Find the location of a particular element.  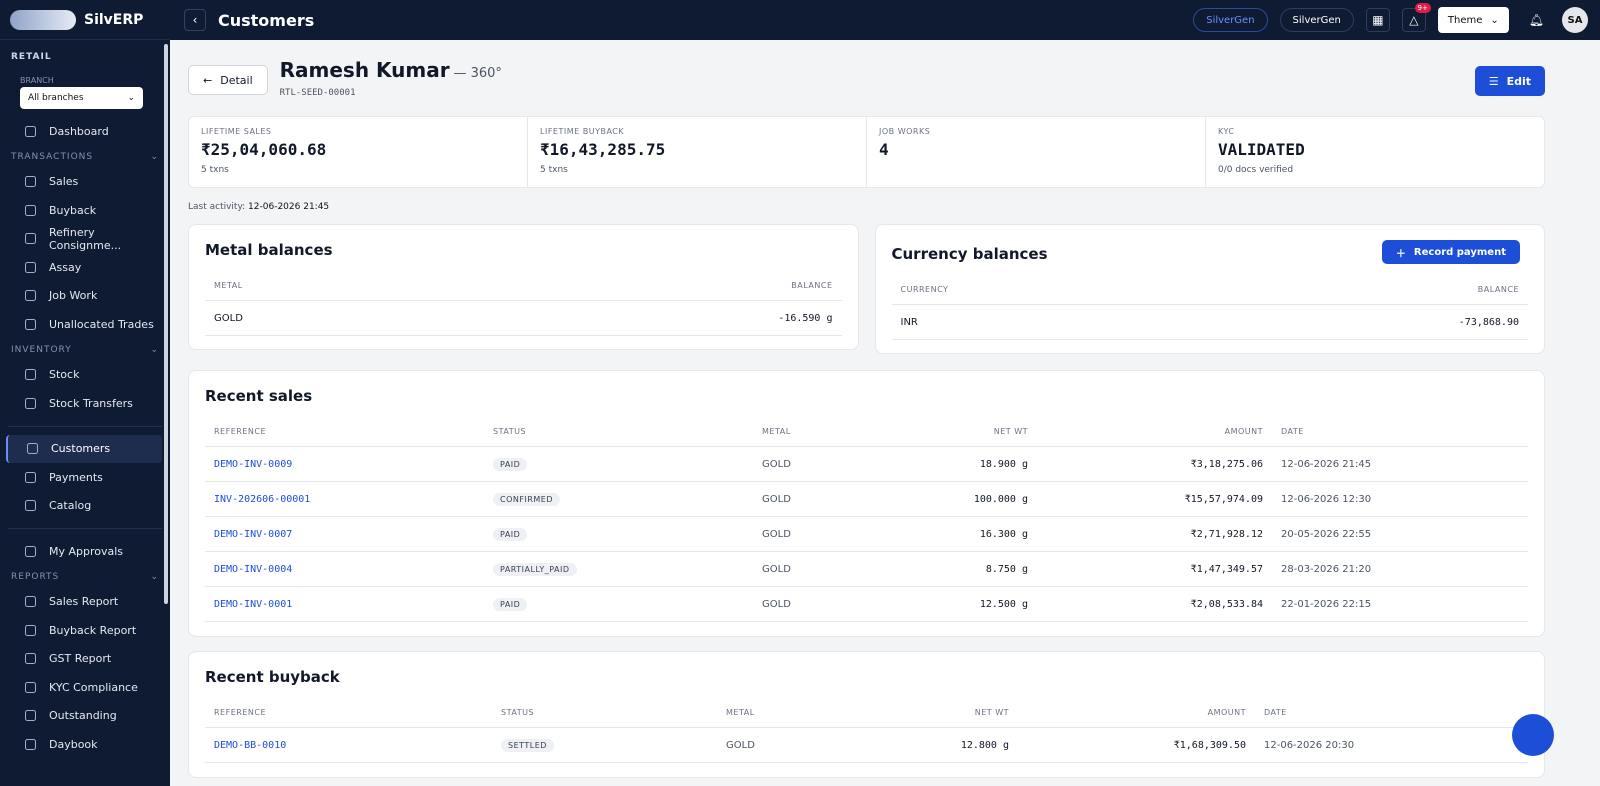

nav-item: Assay is located at coordinates (84, 267).